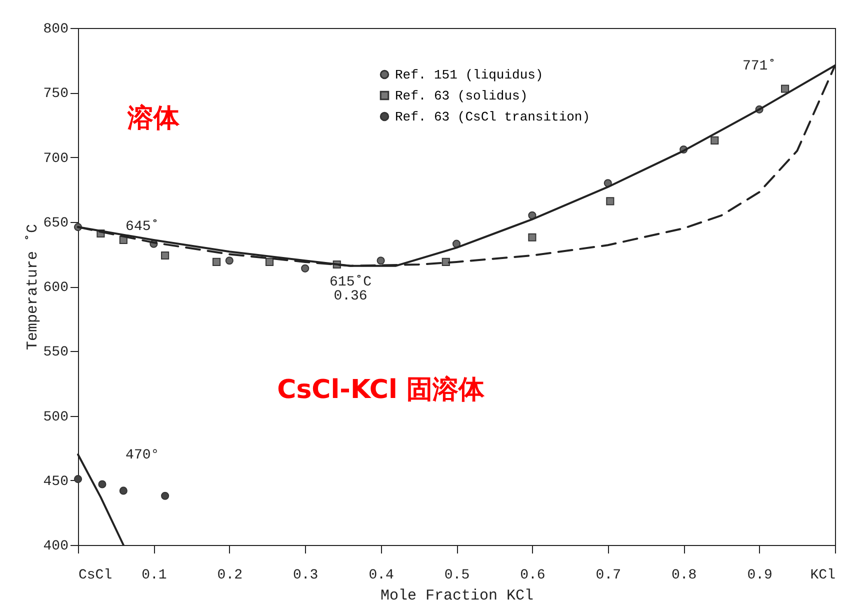  Describe the element at coordinates (381, 576) in the screenshot. I see `x-tick-label: 0.4` at that location.